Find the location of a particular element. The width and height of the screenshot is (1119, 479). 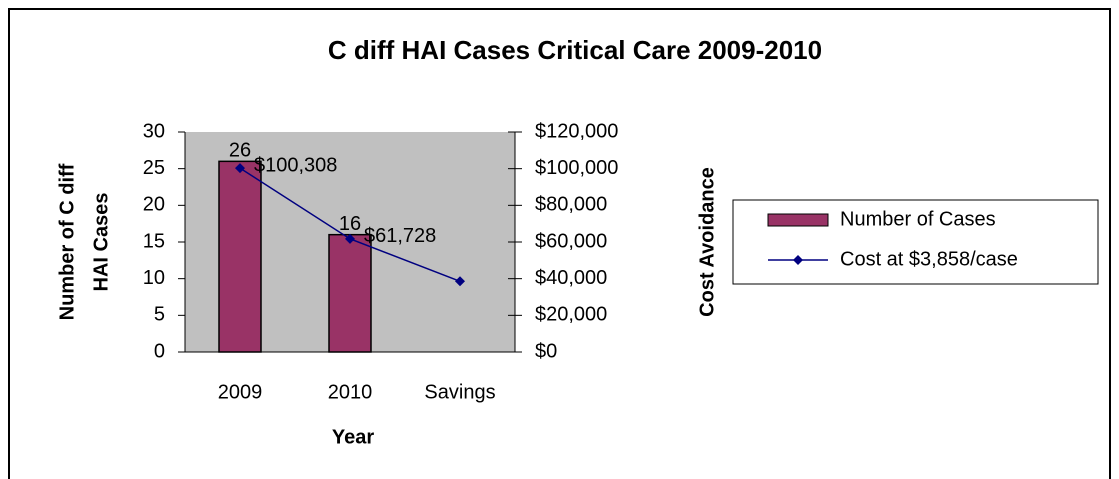

x-axis-title: Year is located at coordinates (353, 437).